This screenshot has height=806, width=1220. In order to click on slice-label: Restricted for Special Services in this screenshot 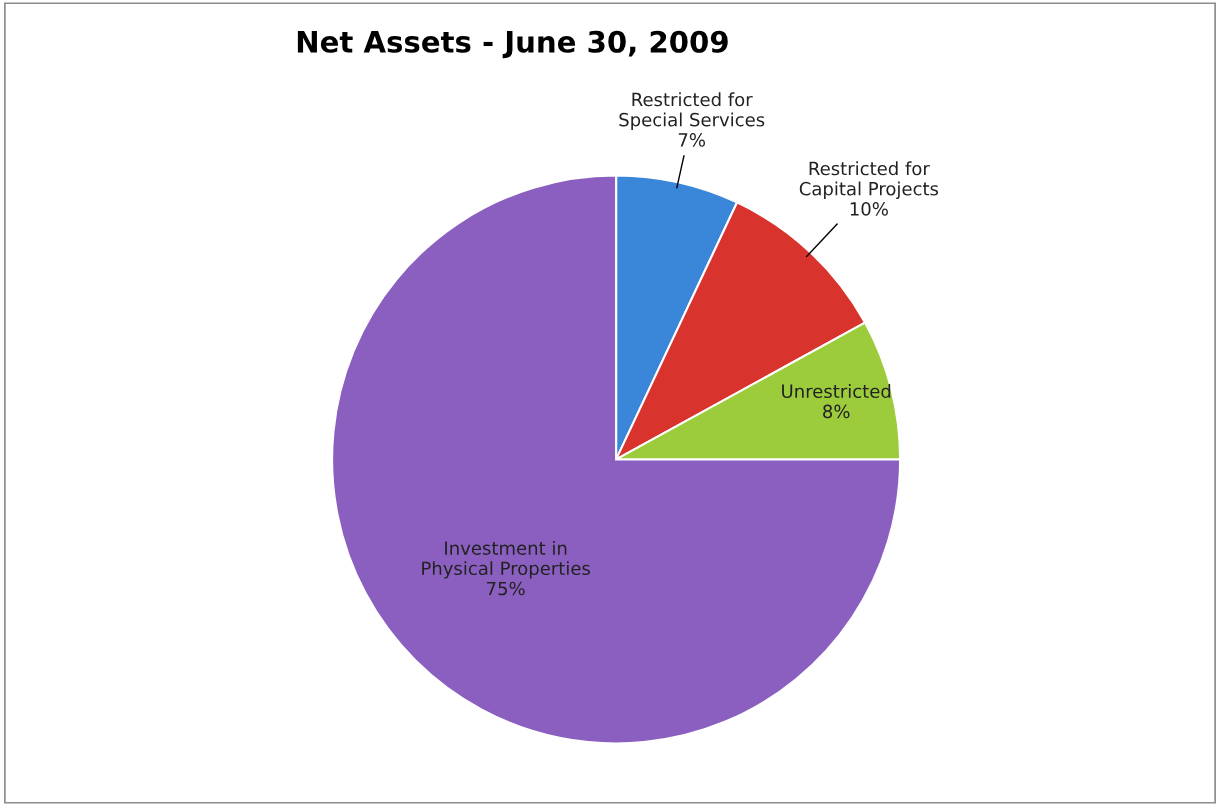, I will do `click(692, 111)`.